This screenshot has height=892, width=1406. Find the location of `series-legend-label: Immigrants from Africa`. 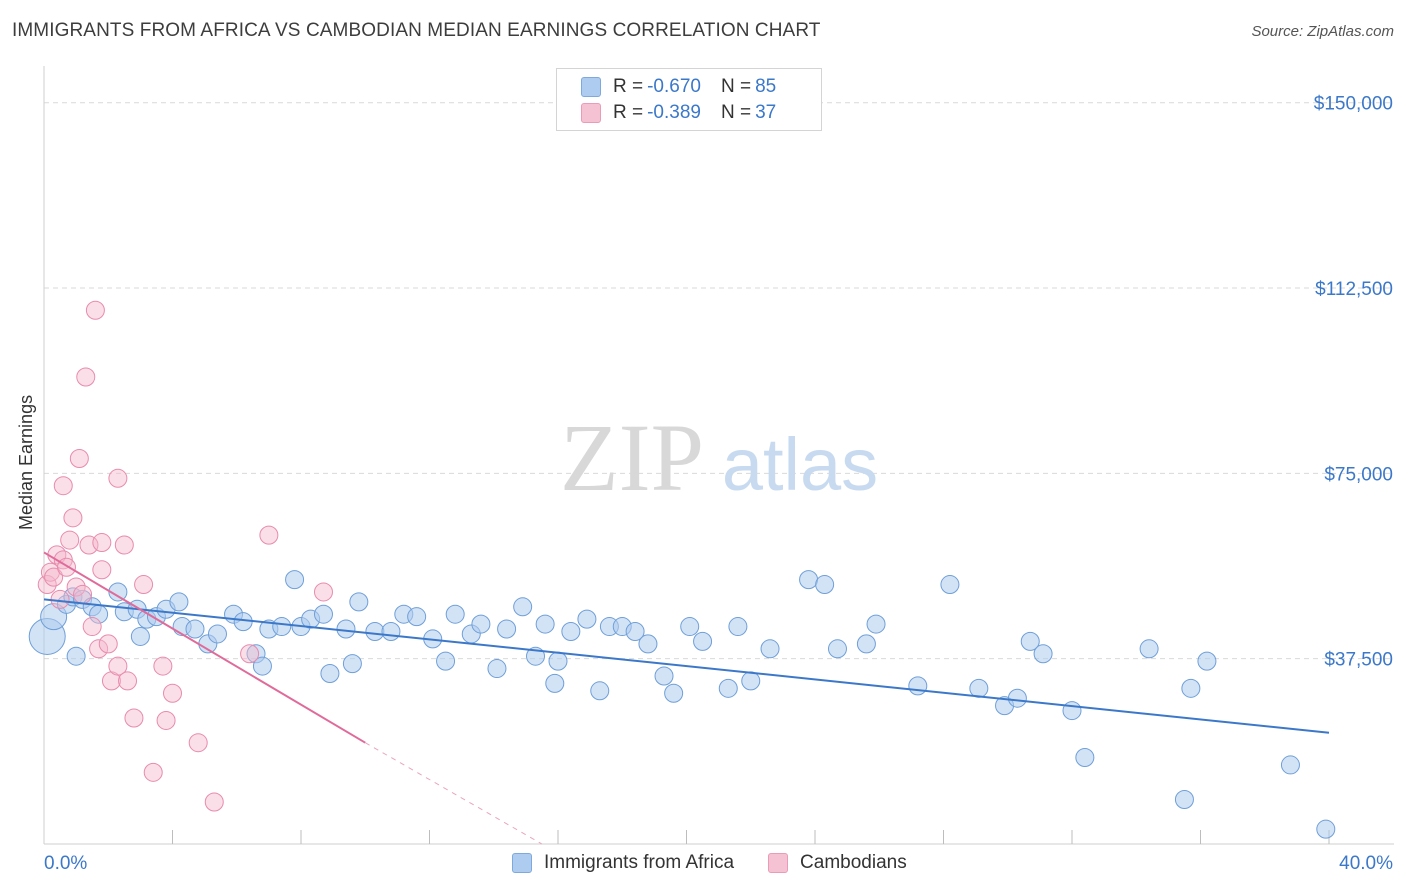

series-legend-label: Immigrants from Africa is located at coordinates (639, 862).